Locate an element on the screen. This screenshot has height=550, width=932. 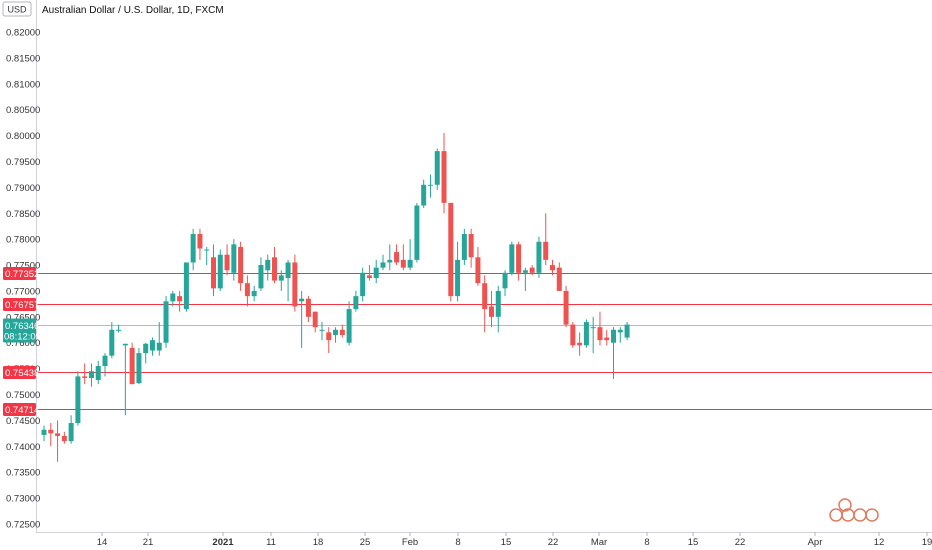
x-tick-label: 25 is located at coordinates (365, 542).